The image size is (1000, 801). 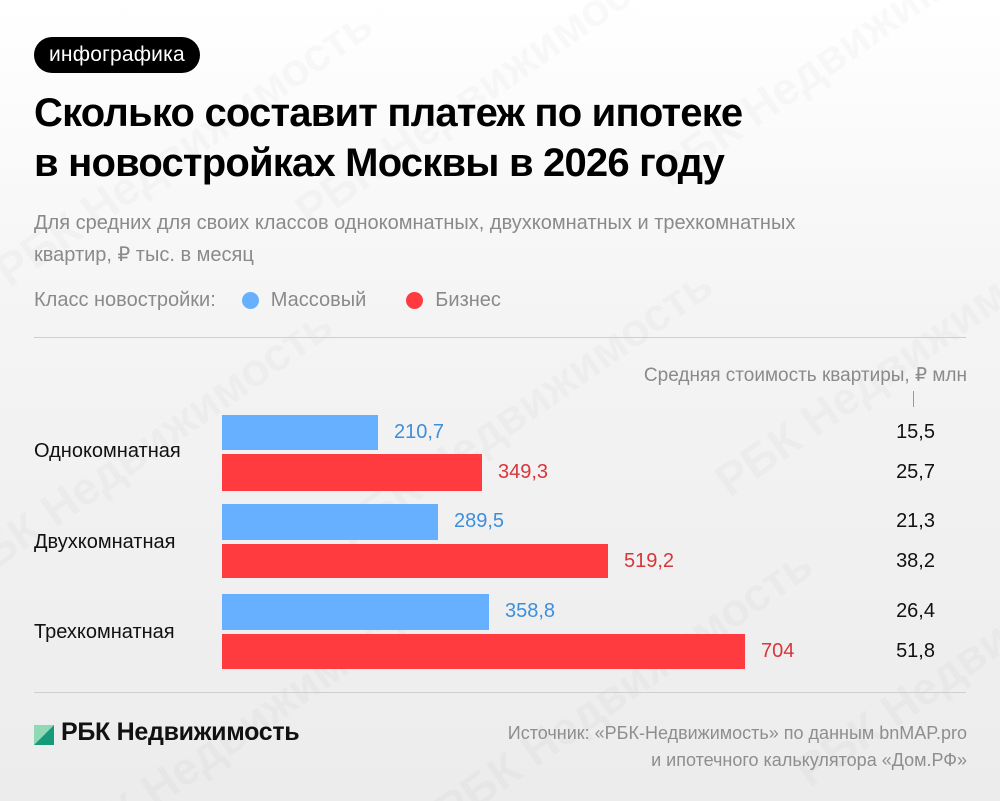 I want to click on price-business: 38,2, so click(x=915, y=561).